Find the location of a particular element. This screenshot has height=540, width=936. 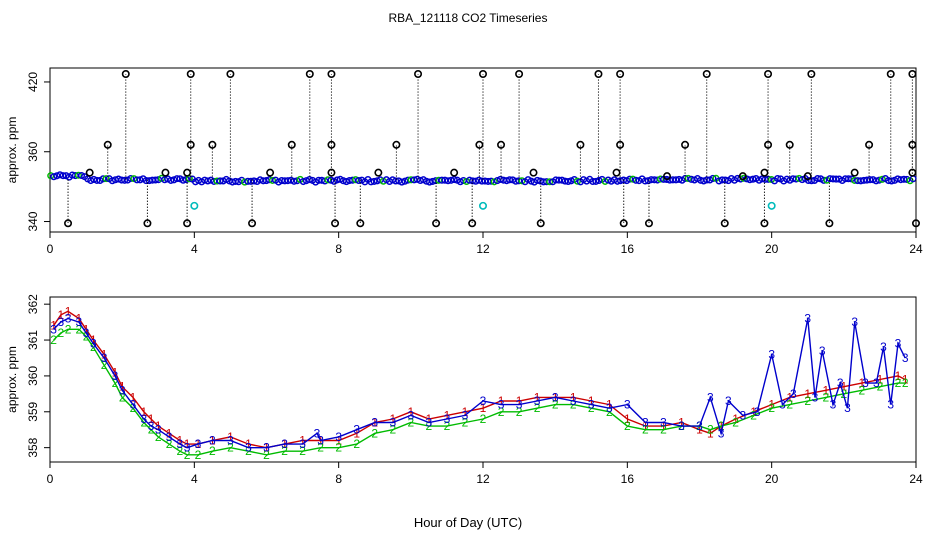

y-tick-label: 358 is located at coordinates (33, 447).